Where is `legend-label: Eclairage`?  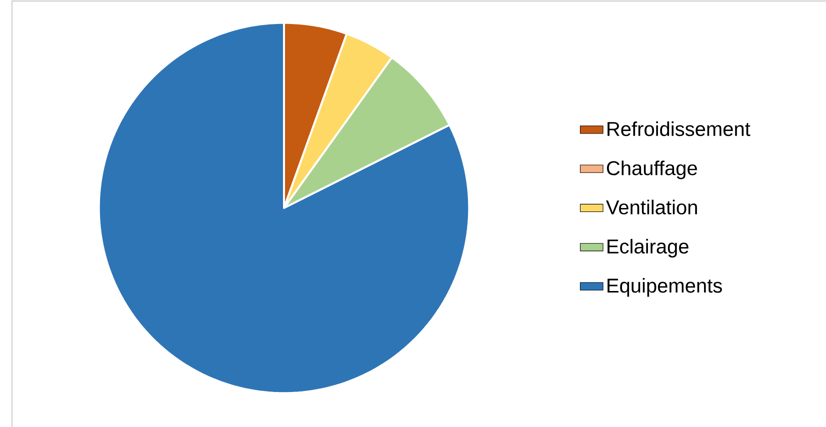 legend-label: Eclairage is located at coordinates (648, 248).